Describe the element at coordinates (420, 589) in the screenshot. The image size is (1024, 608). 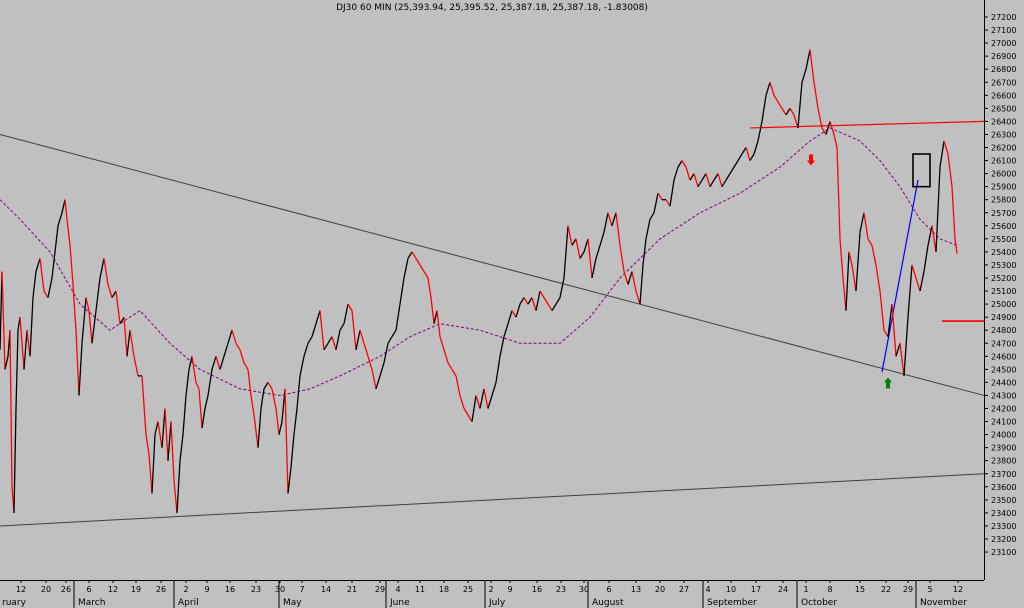
I see `x-day-label: 11` at that location.